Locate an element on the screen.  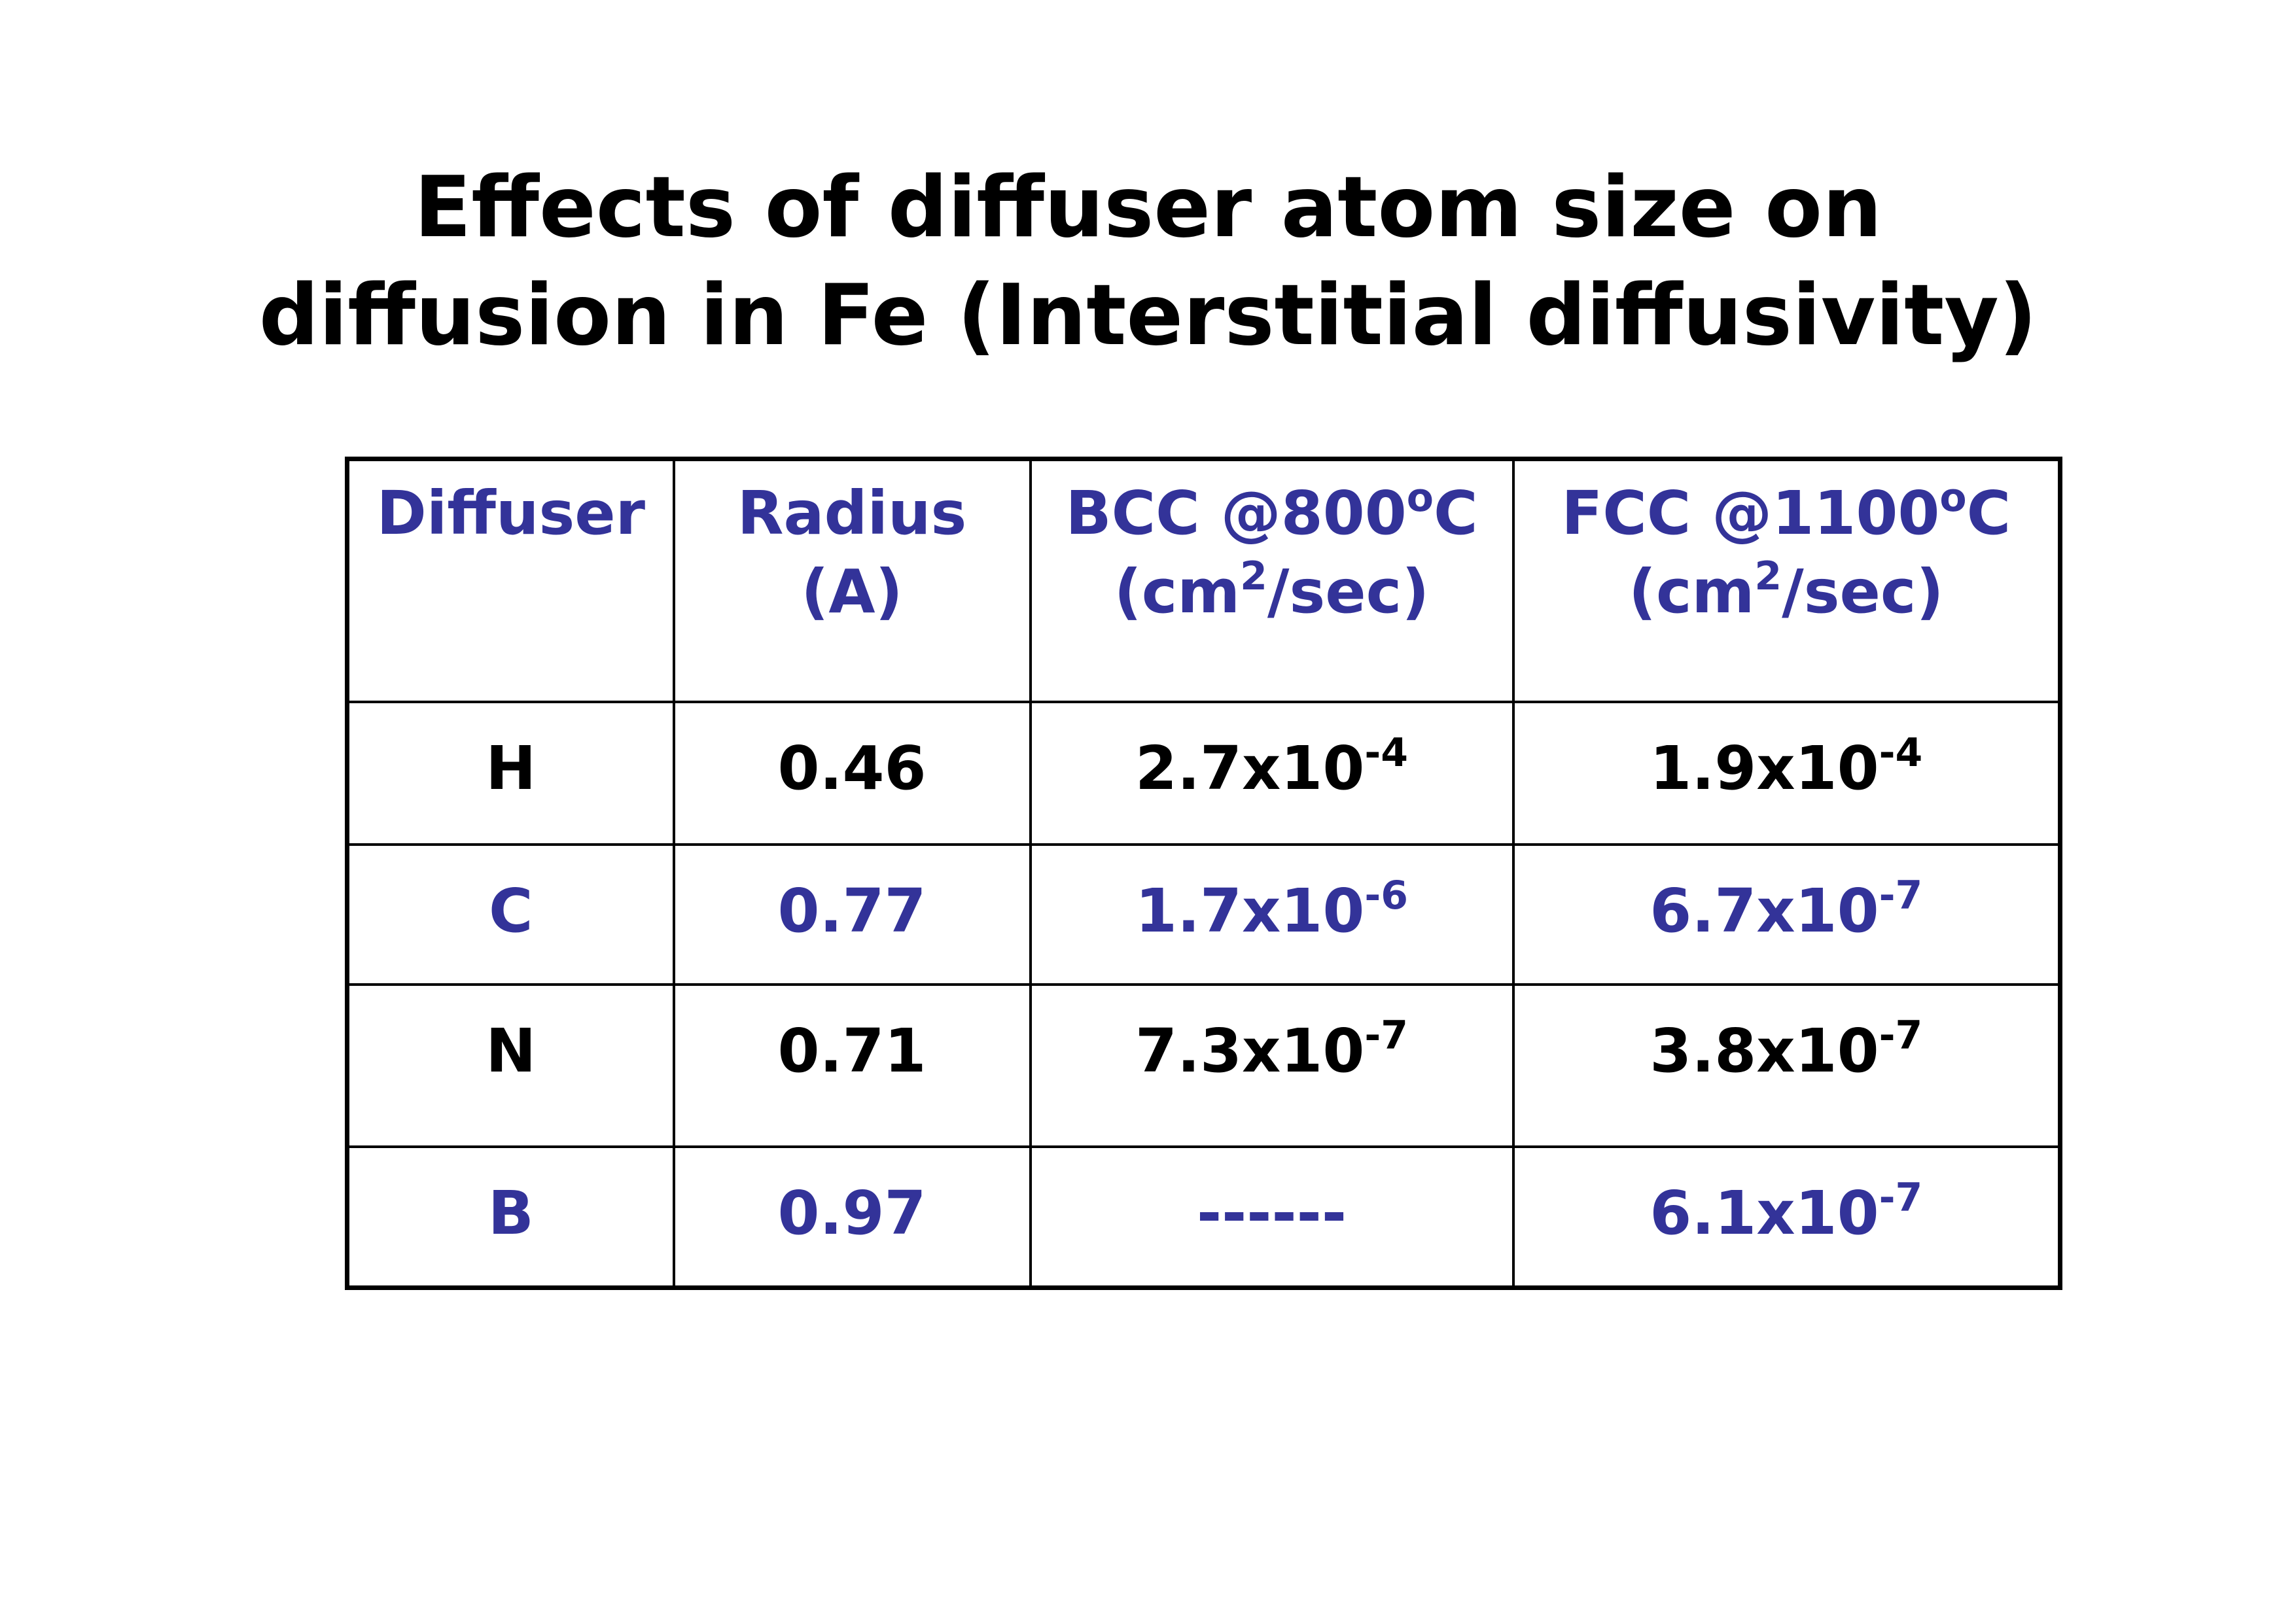
cell-line: ------ is located at coordinates (1272, 1213).